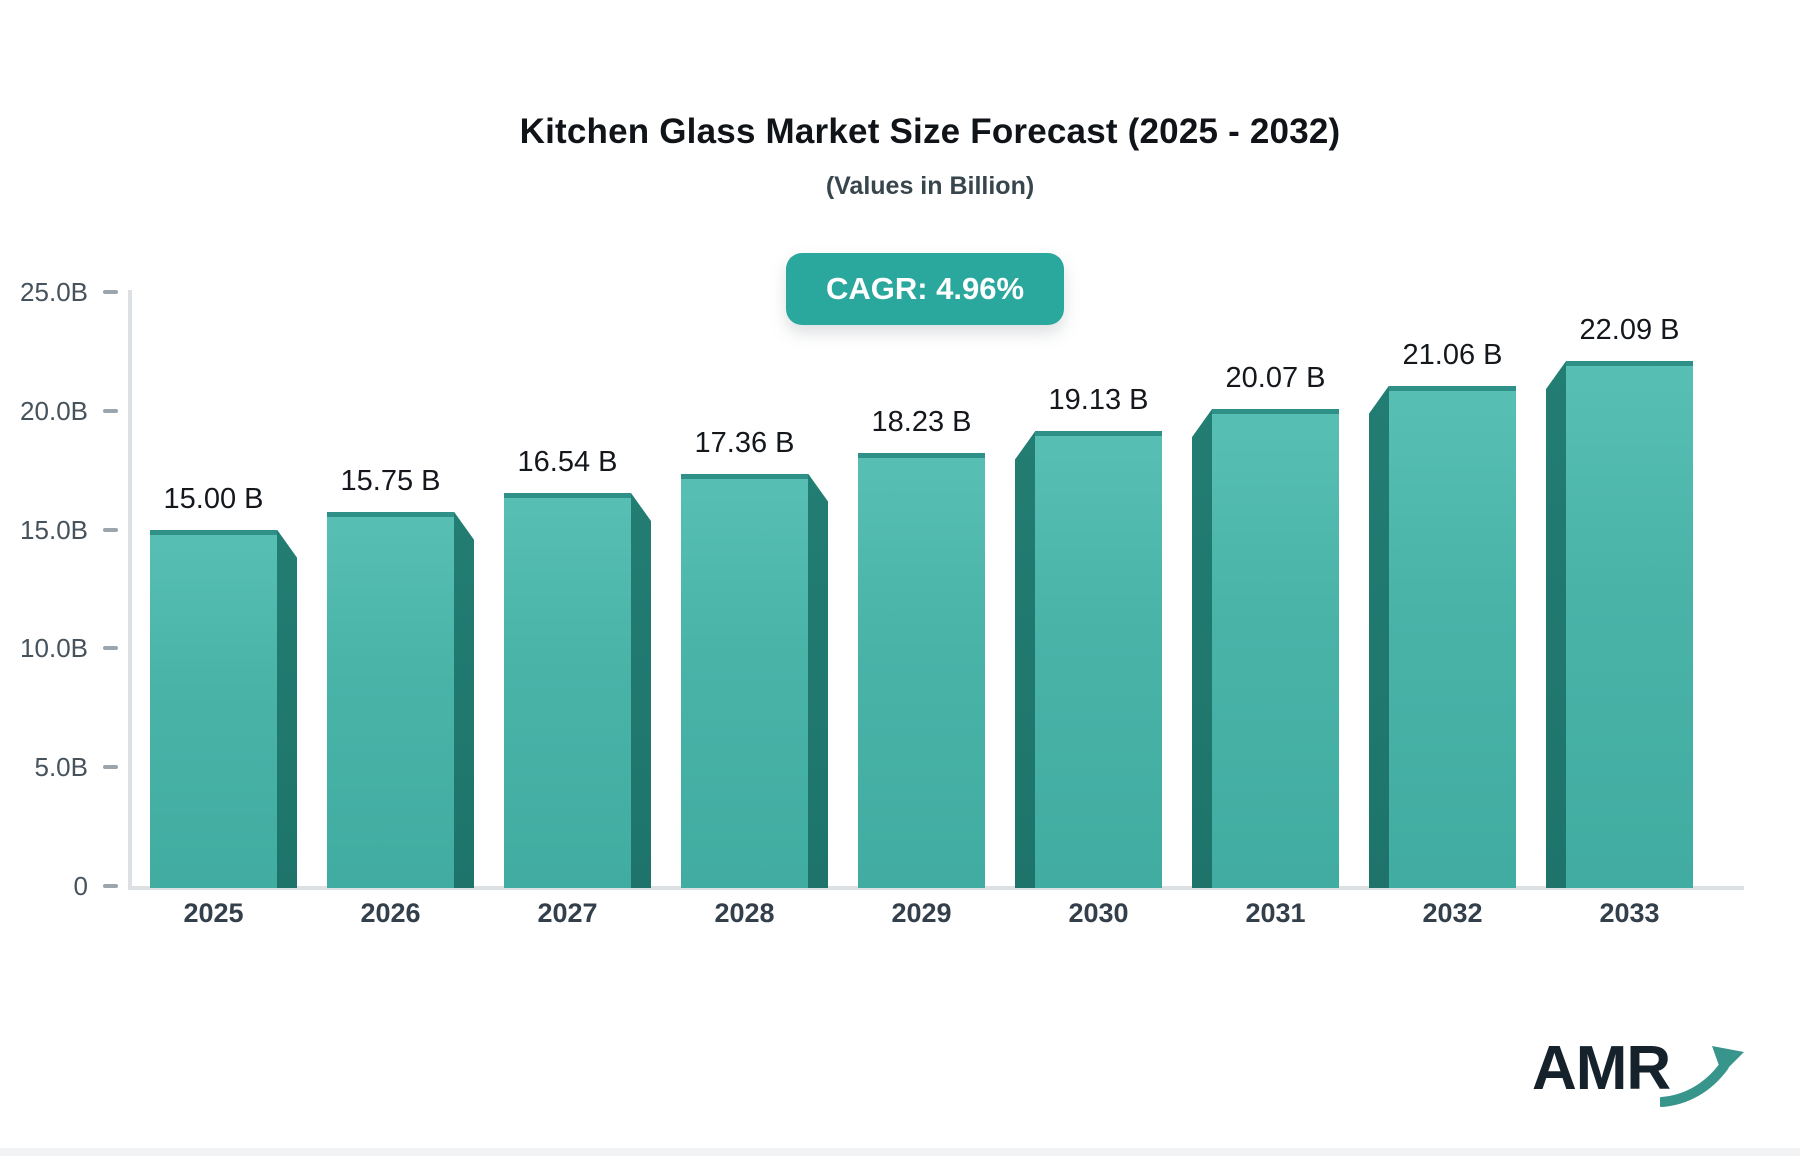 The height and width of the screenshot is (1156, 1800). I want to click on x-axis-label-2031: 2031, so click(1275, 913).